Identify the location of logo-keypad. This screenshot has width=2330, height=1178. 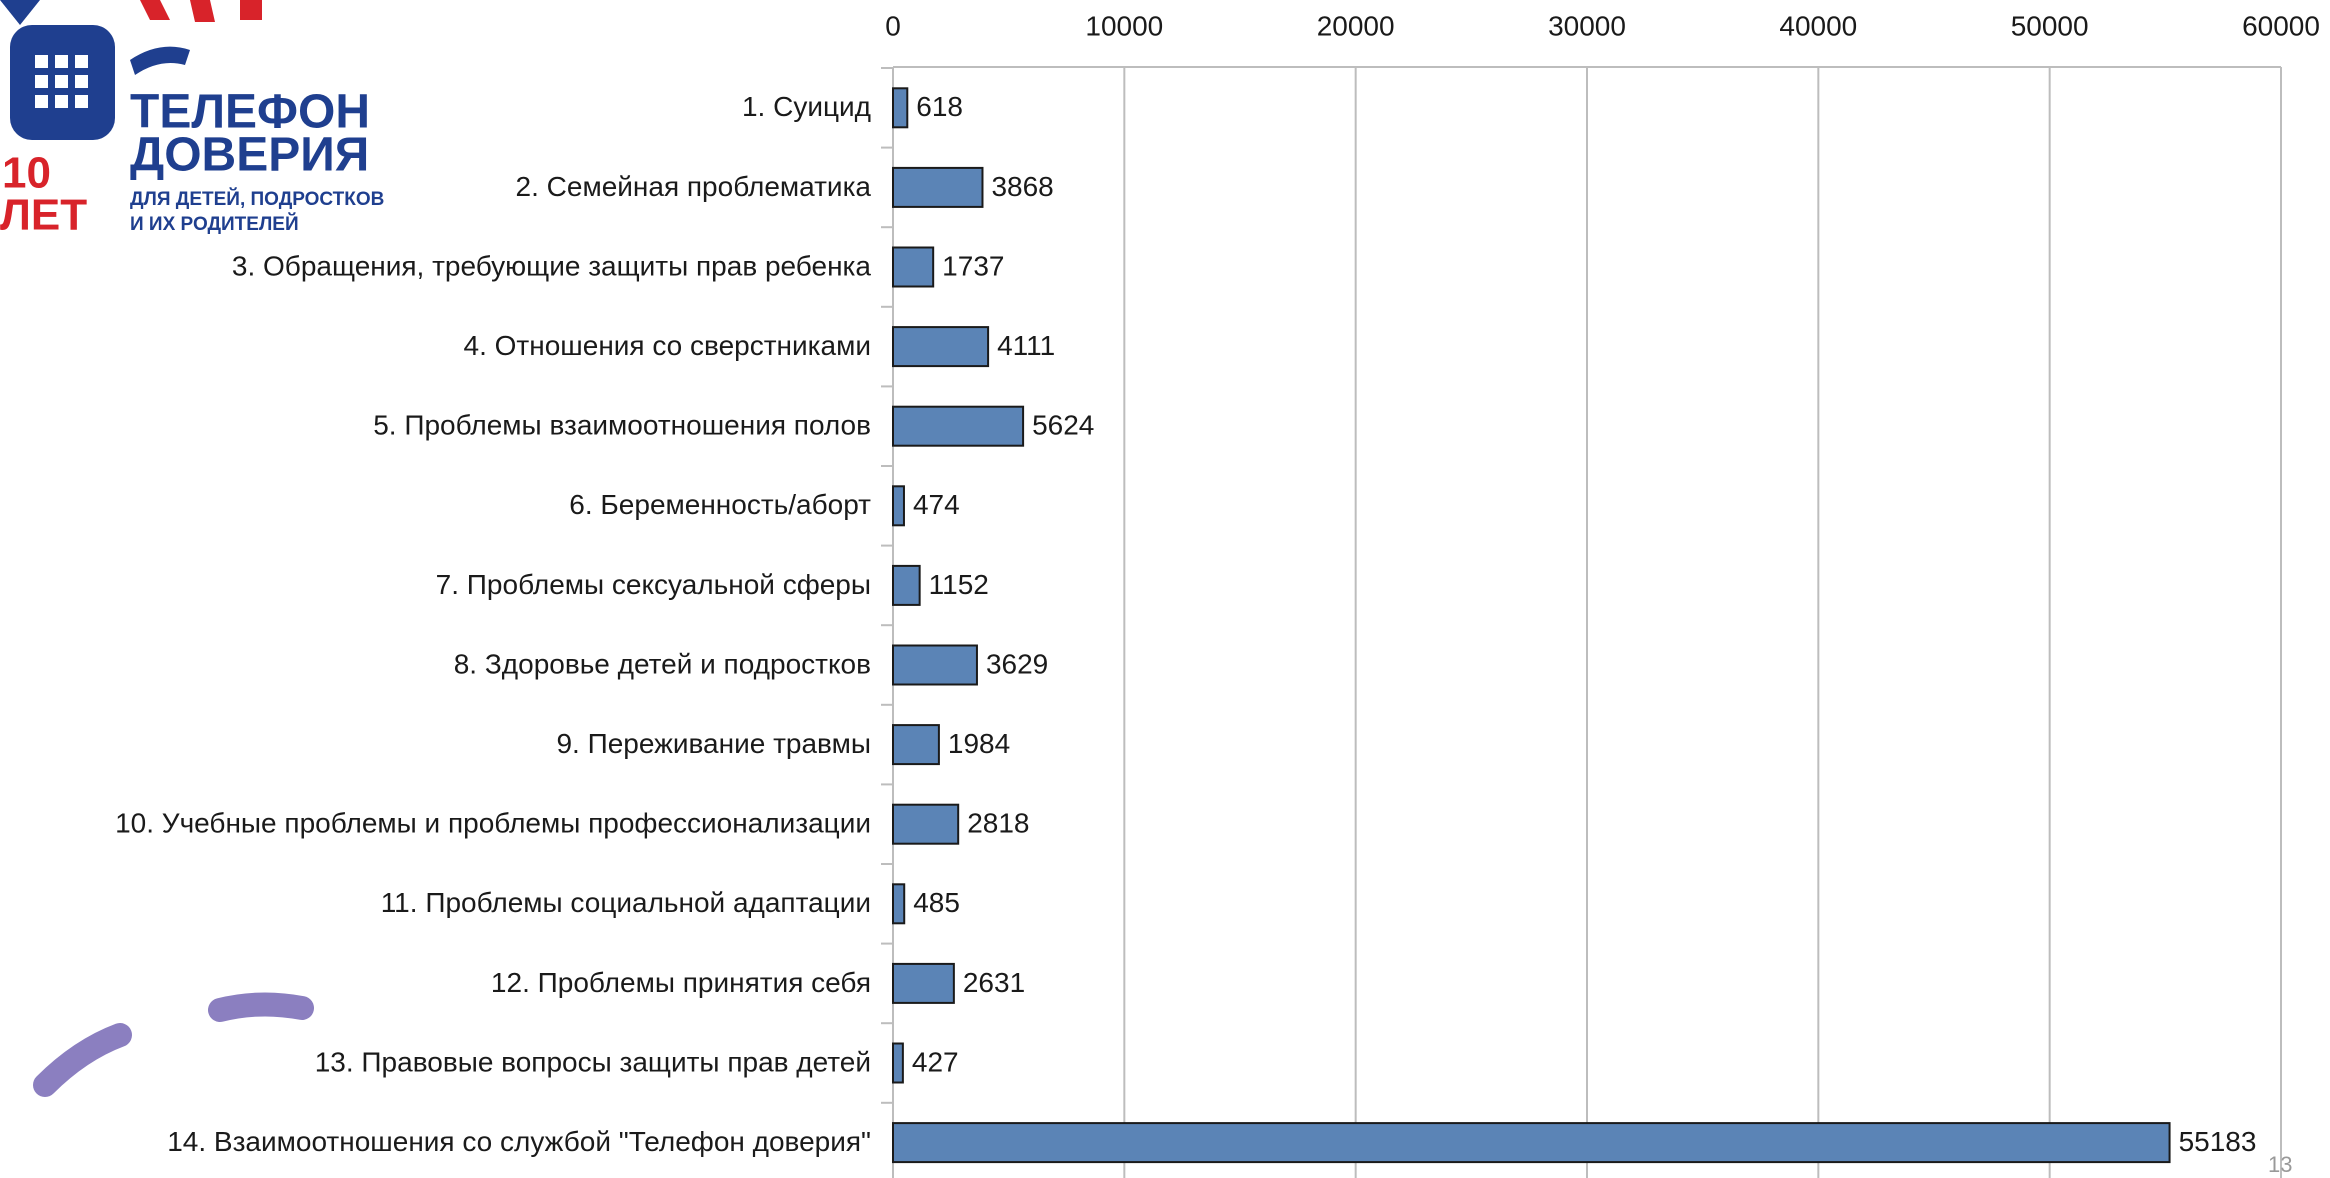
(61, 81).